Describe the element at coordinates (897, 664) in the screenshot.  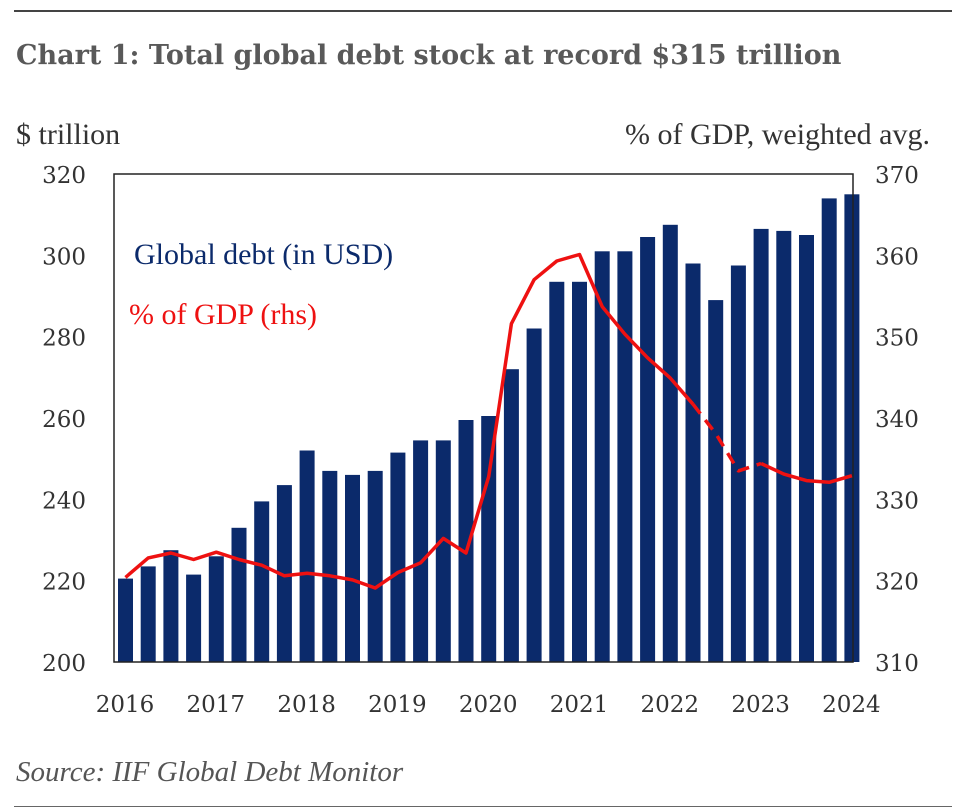
I see `right-y-tick-label: 310` at that location.